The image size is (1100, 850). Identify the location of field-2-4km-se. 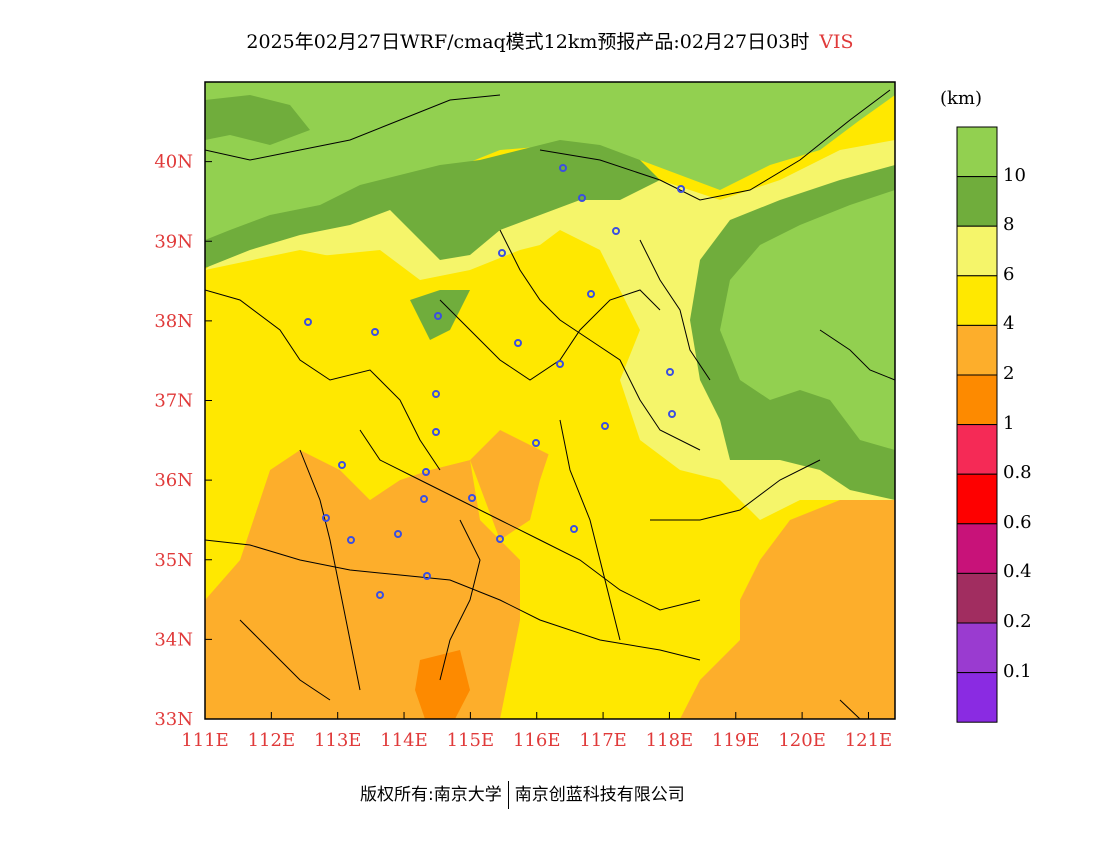
(787, 609).